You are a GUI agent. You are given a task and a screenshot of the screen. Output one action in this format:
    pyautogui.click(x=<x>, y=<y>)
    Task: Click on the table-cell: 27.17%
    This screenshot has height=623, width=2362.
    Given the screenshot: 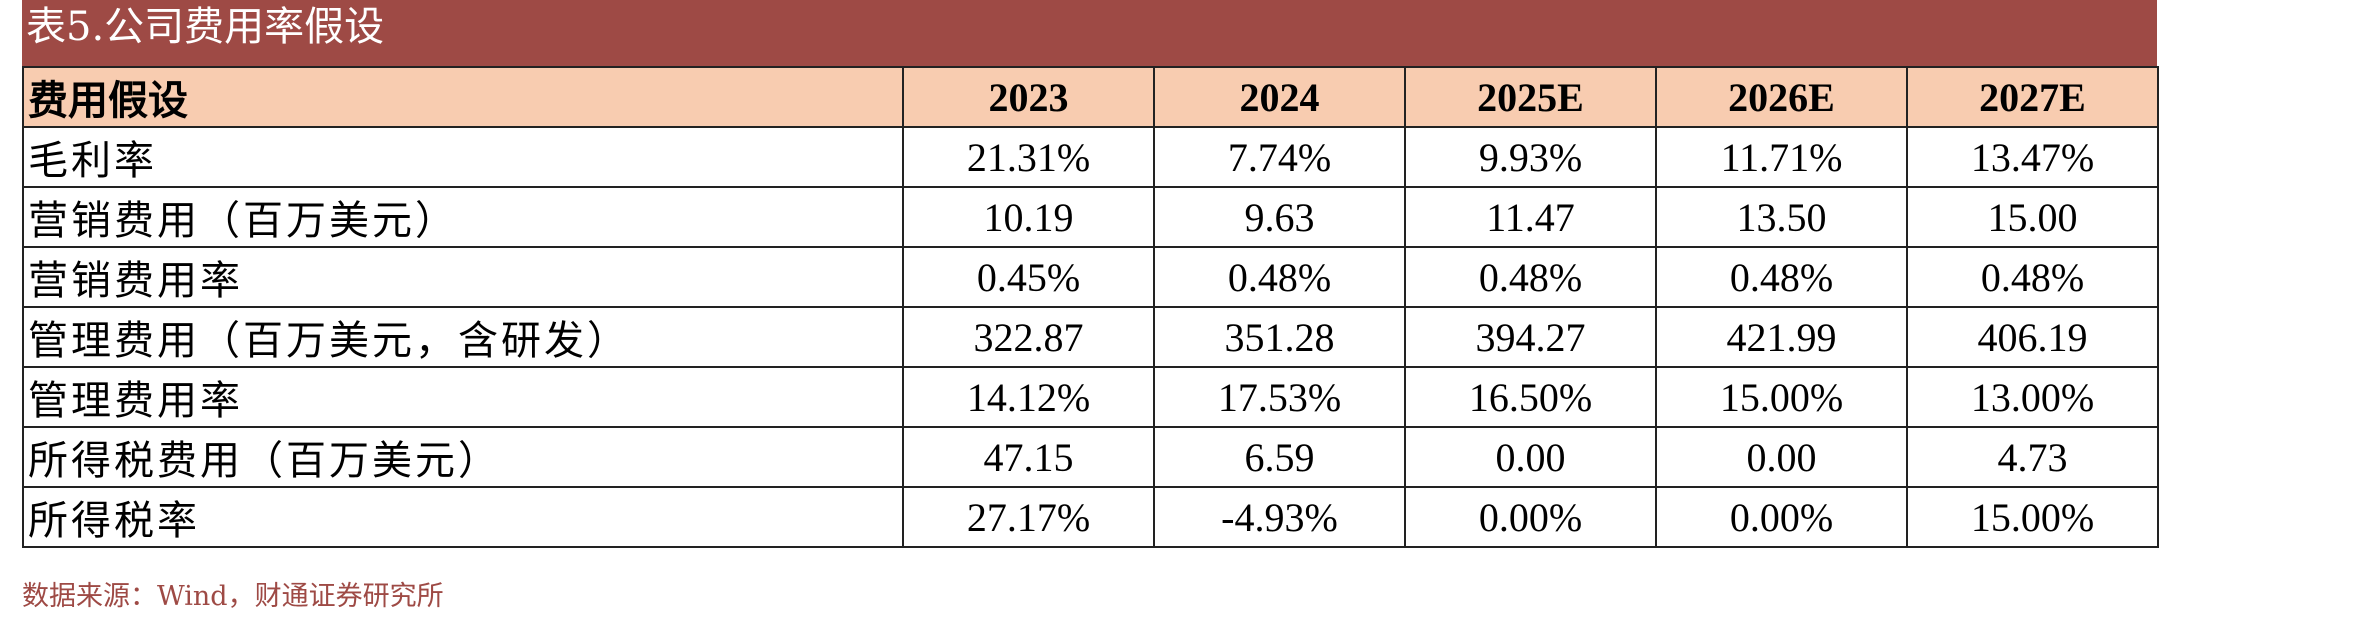 What is the action you would take?
    pyautogui.click(x=1028, y=517)
    